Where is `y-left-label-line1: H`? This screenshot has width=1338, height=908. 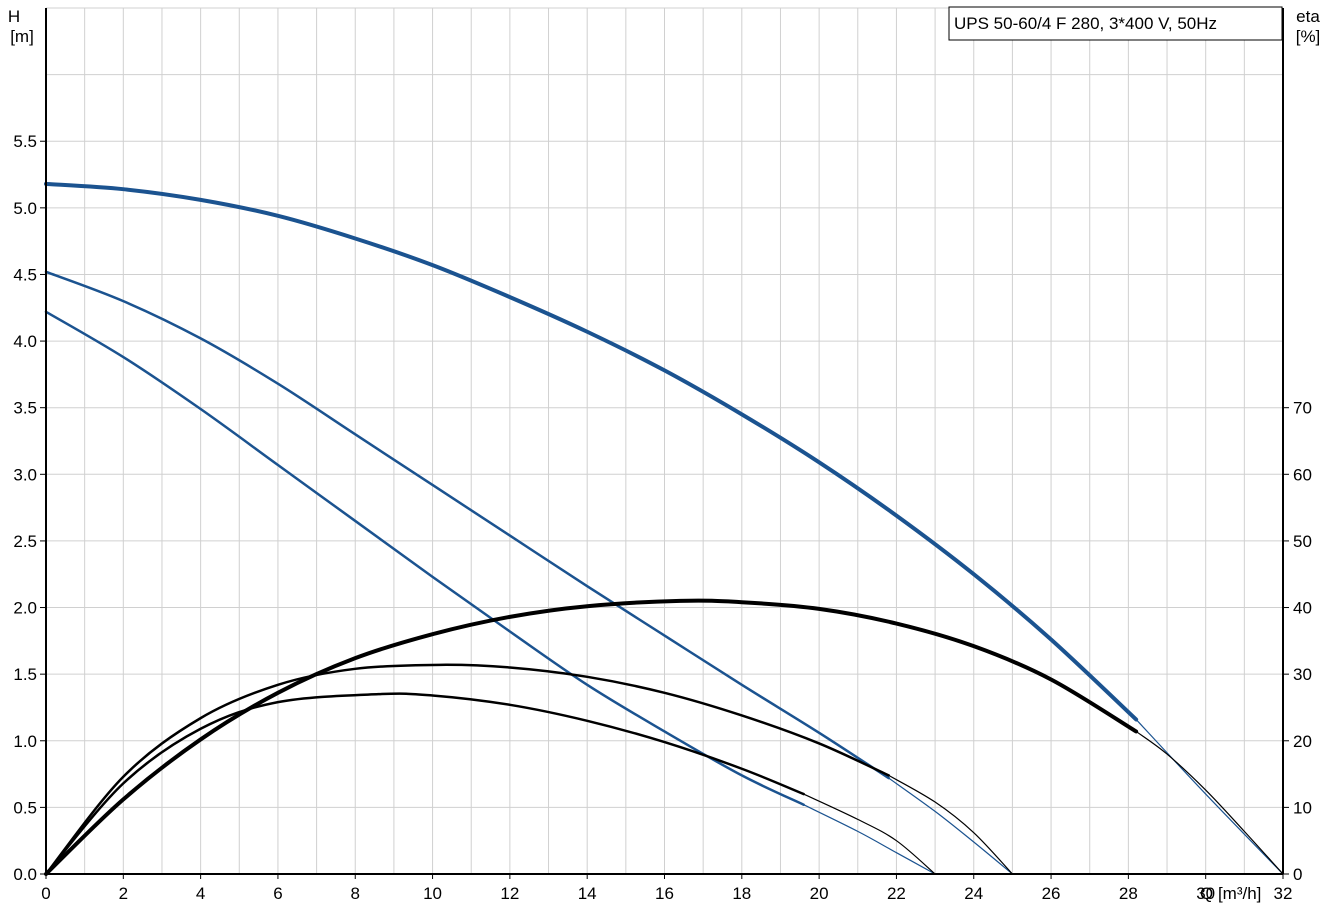
y-left-label-line1: H is located at coordinates (14, 16).